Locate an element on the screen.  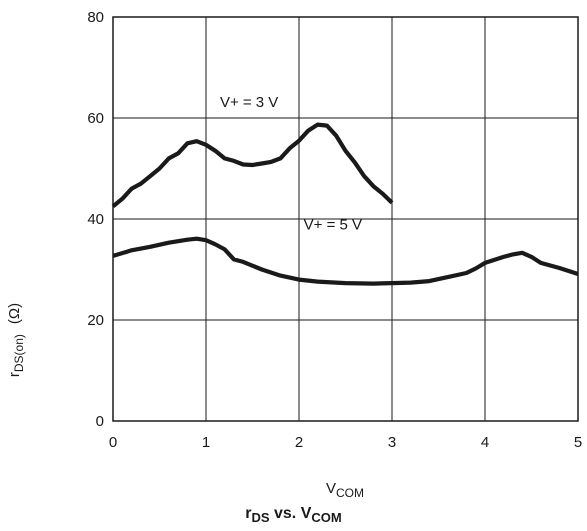
x-axis-label-sub: COM is located at coordinates (350, 493).